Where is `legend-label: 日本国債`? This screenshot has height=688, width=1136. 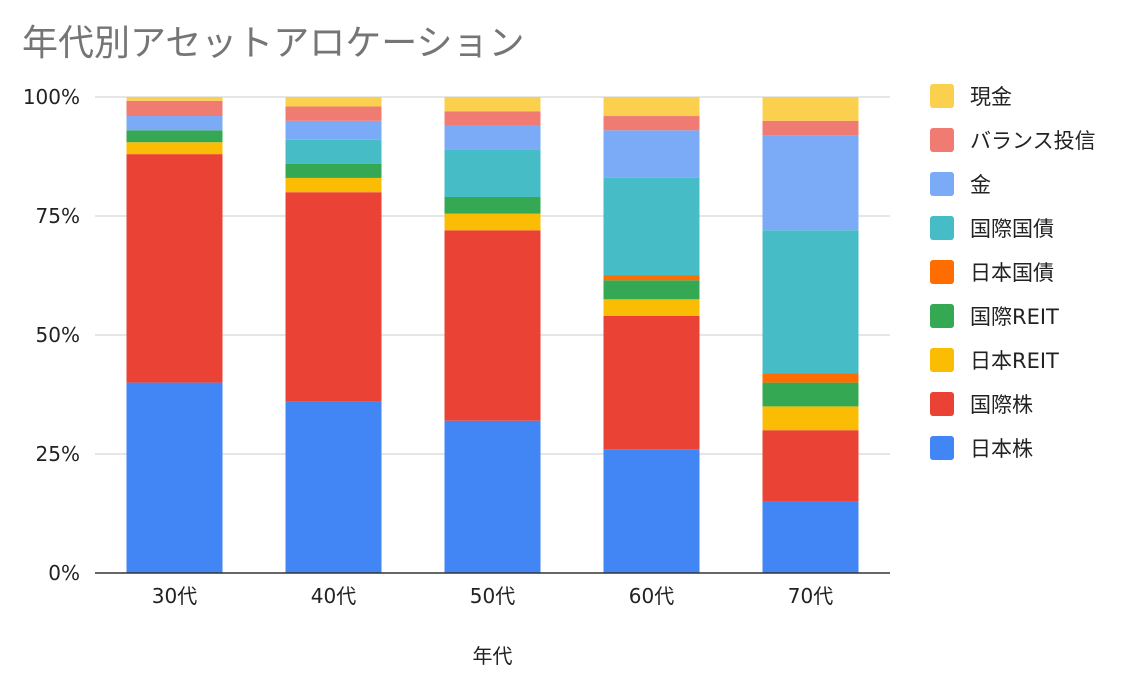 legend-label: 日本国債 is located at coordinates (1012, 273).